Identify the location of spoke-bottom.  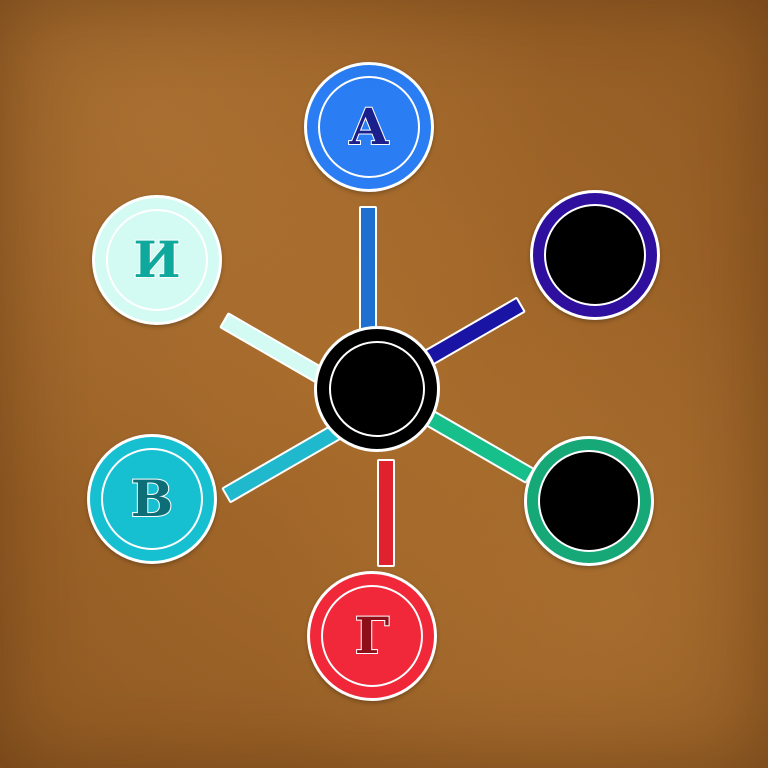
(386, 513).